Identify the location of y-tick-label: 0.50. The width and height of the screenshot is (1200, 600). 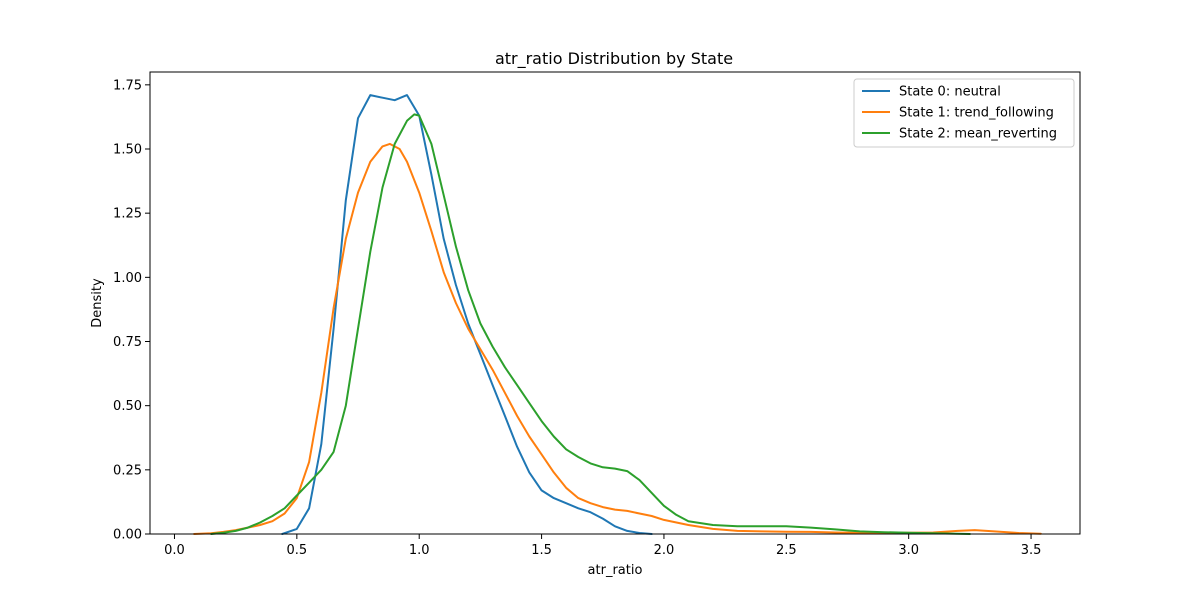
(127, 406).